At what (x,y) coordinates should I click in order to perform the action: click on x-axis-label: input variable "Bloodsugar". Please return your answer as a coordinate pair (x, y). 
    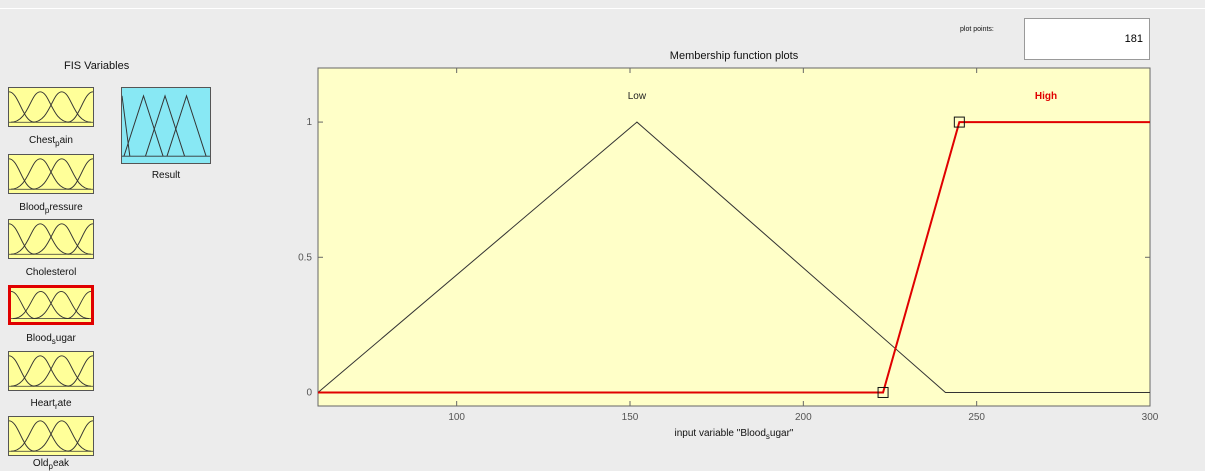
    Looking at the image, I should click on (734, 434).